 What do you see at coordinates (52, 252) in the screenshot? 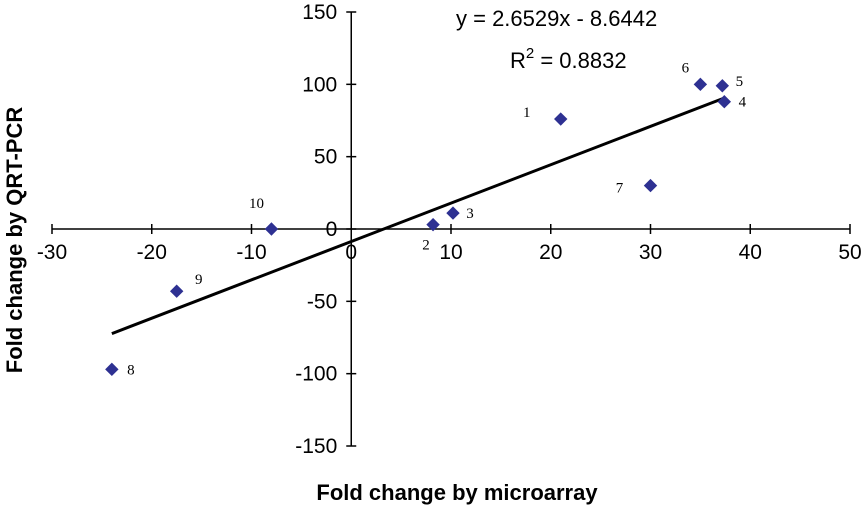
I see `x-tick-label: -30` at bounding box center [52, 252].